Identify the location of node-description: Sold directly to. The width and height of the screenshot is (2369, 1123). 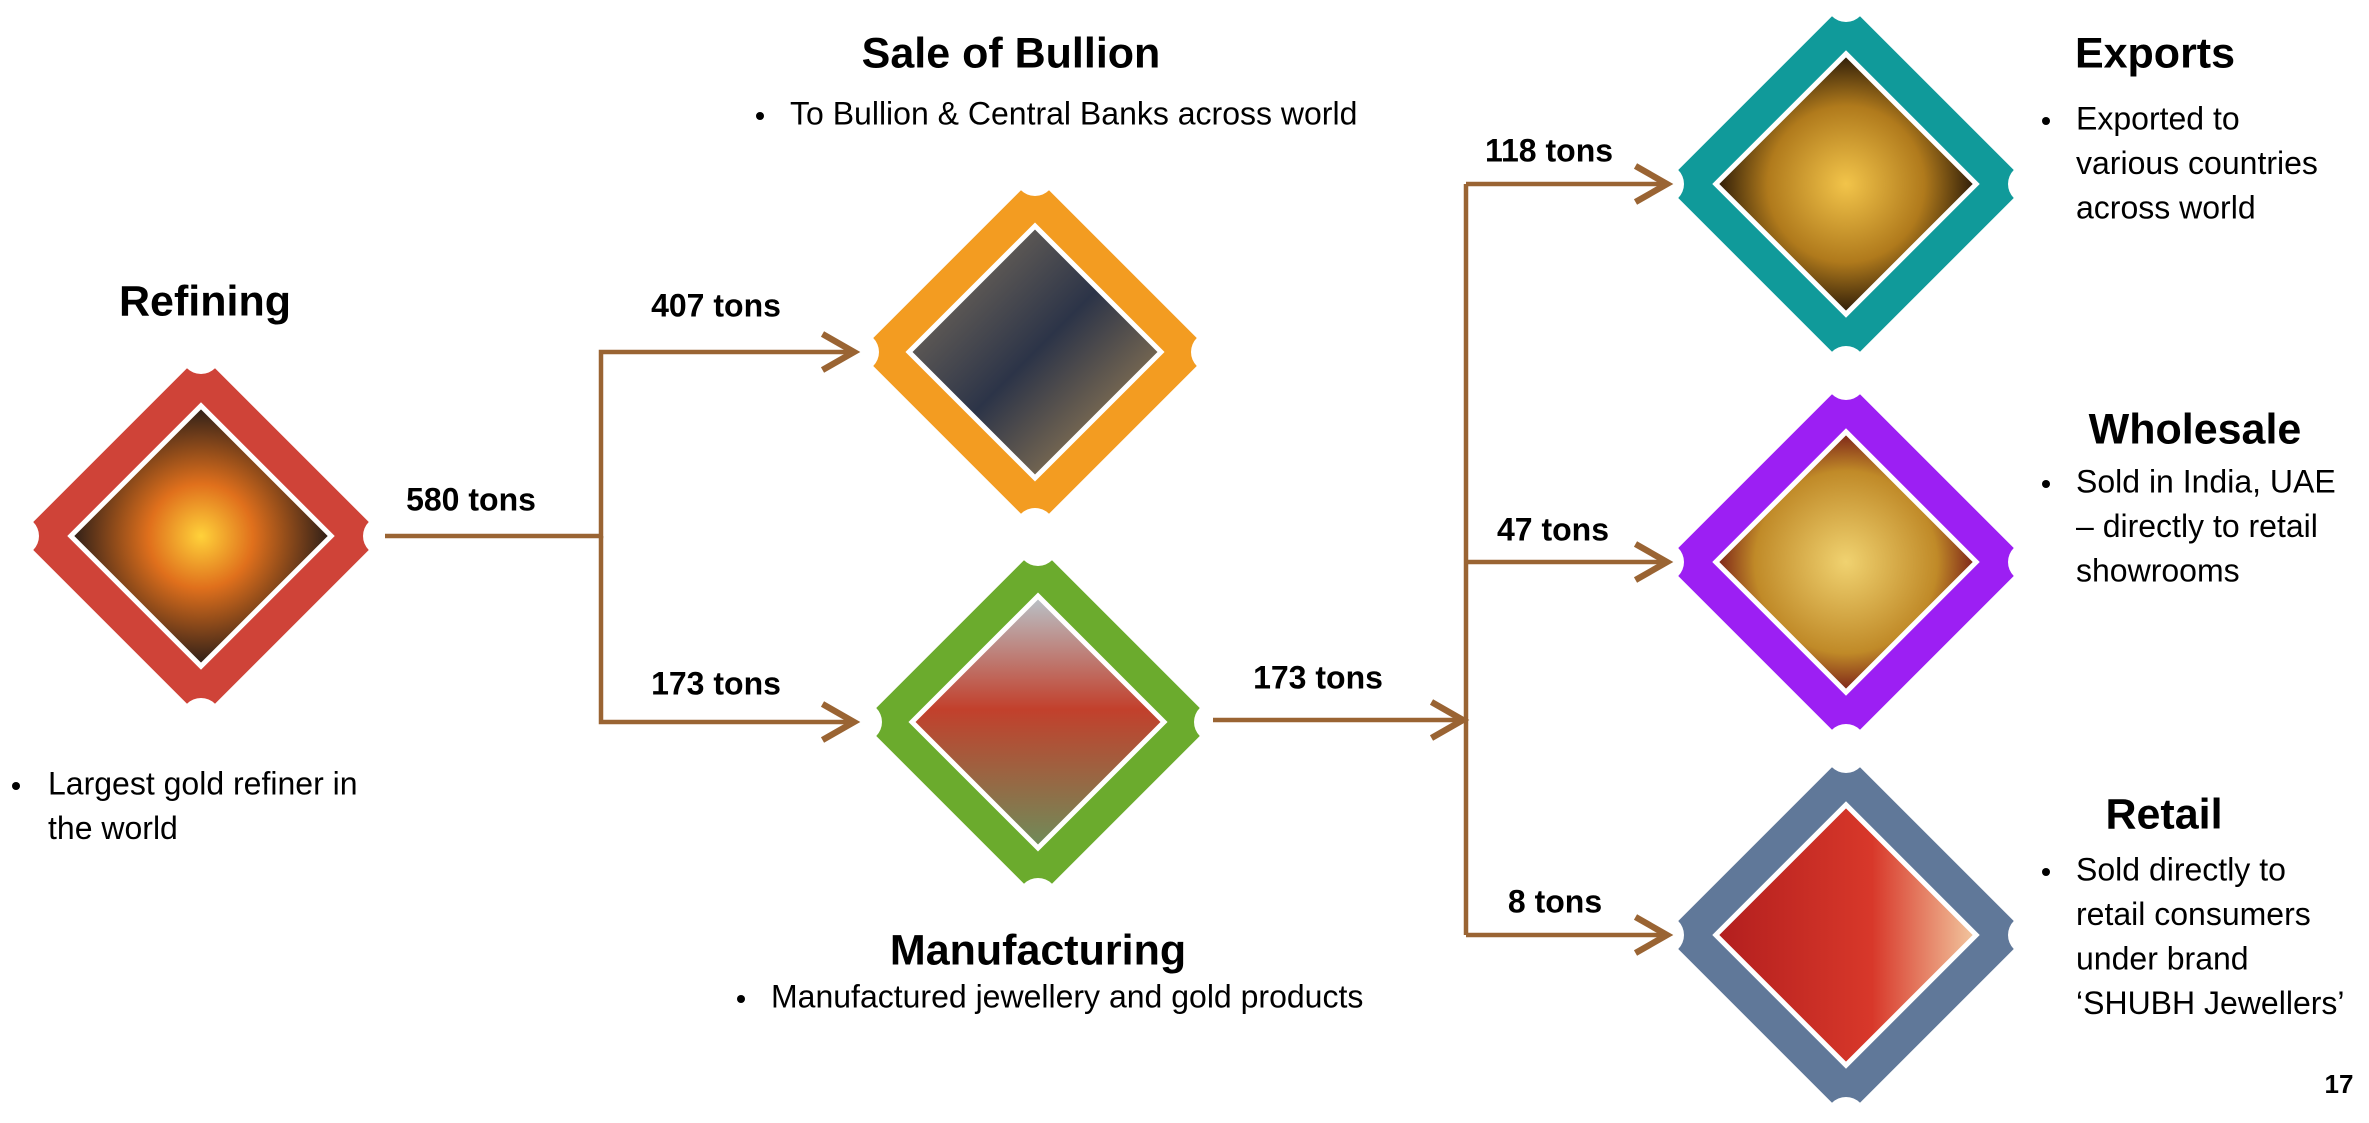
(2181, 869).